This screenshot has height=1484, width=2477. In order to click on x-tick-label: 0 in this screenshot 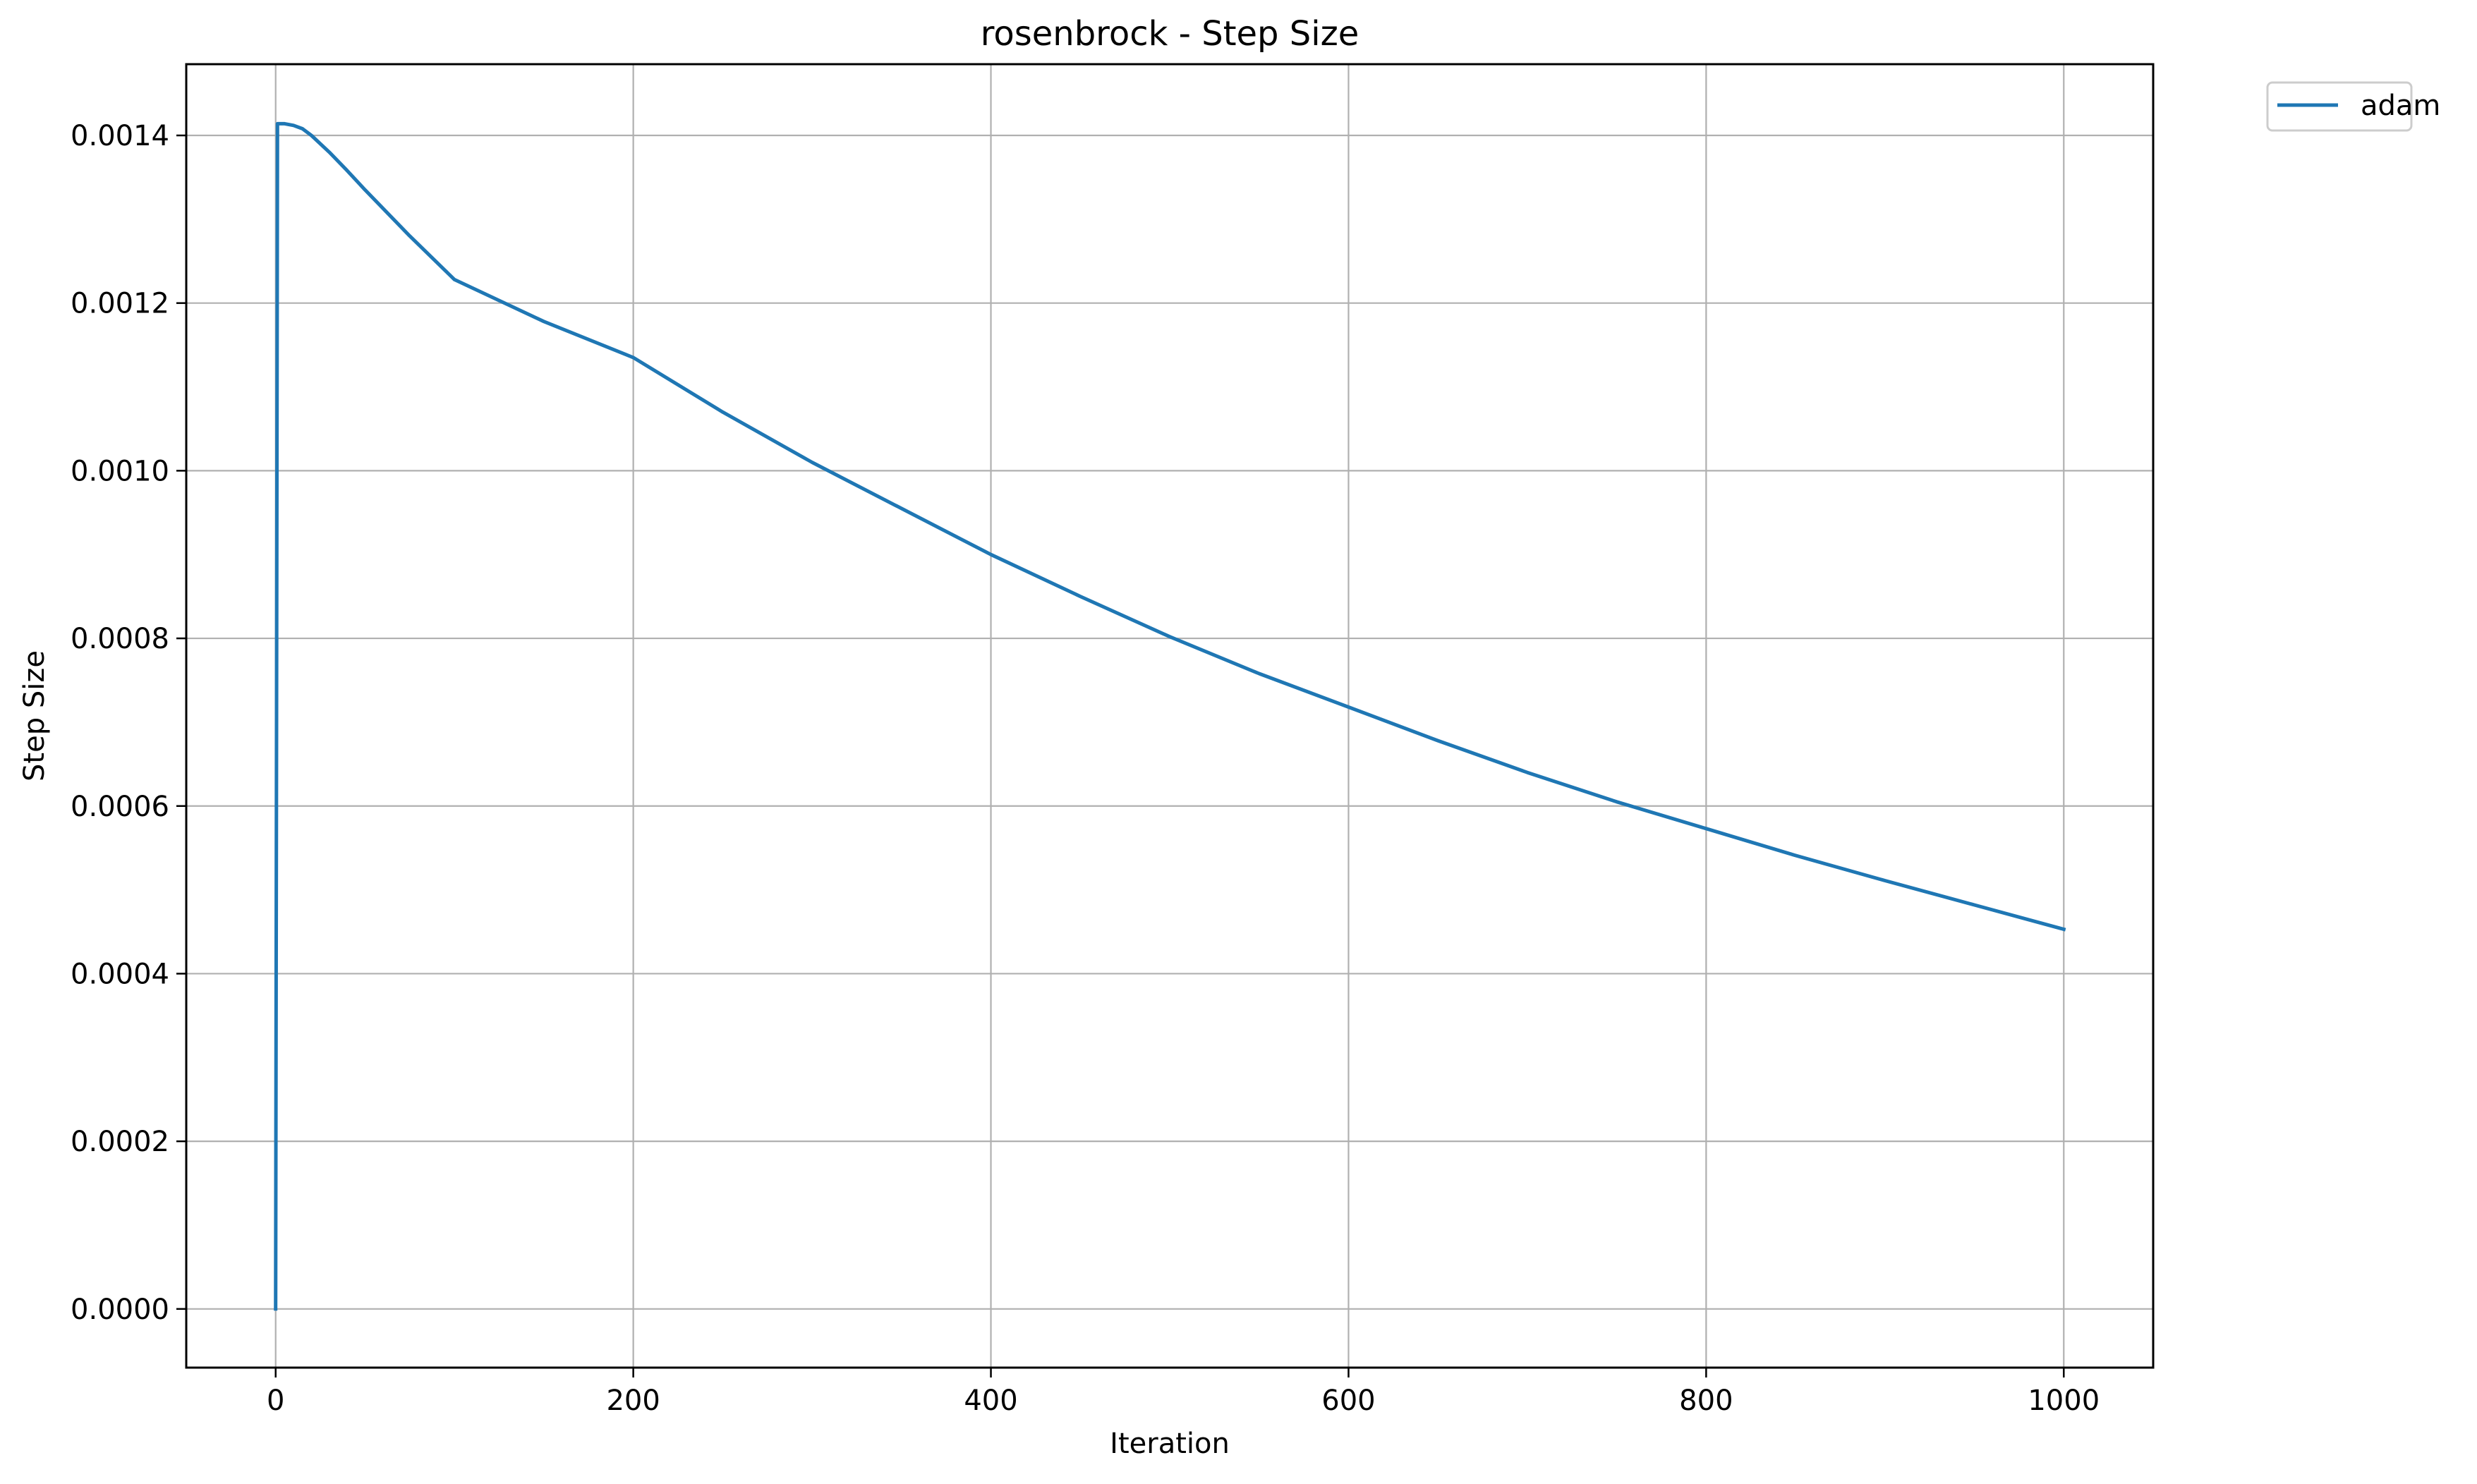, I will do `click(275, 1401)`.